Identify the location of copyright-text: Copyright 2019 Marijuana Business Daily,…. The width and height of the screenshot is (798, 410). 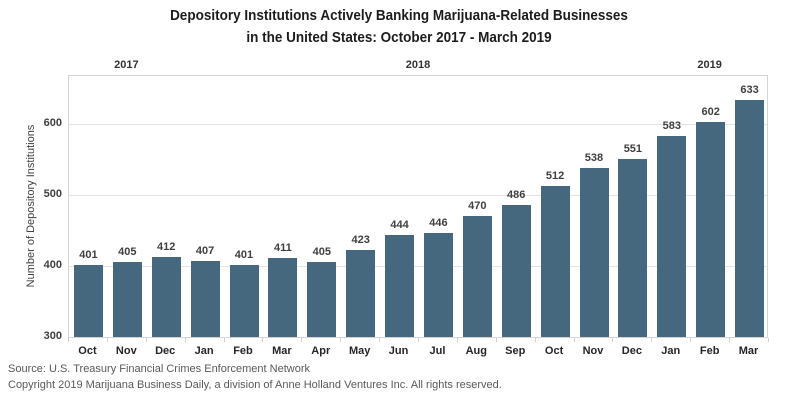
(255, 385).